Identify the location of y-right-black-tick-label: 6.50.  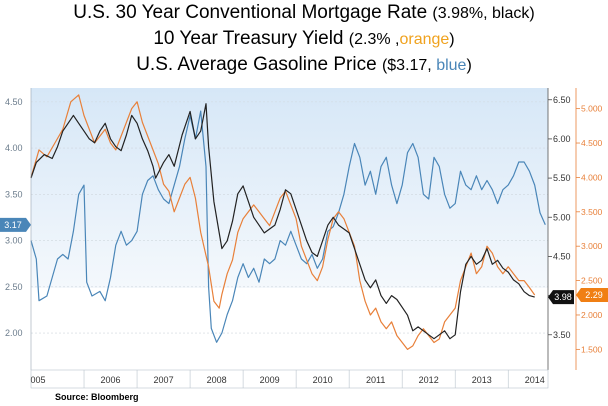
(562, 100).